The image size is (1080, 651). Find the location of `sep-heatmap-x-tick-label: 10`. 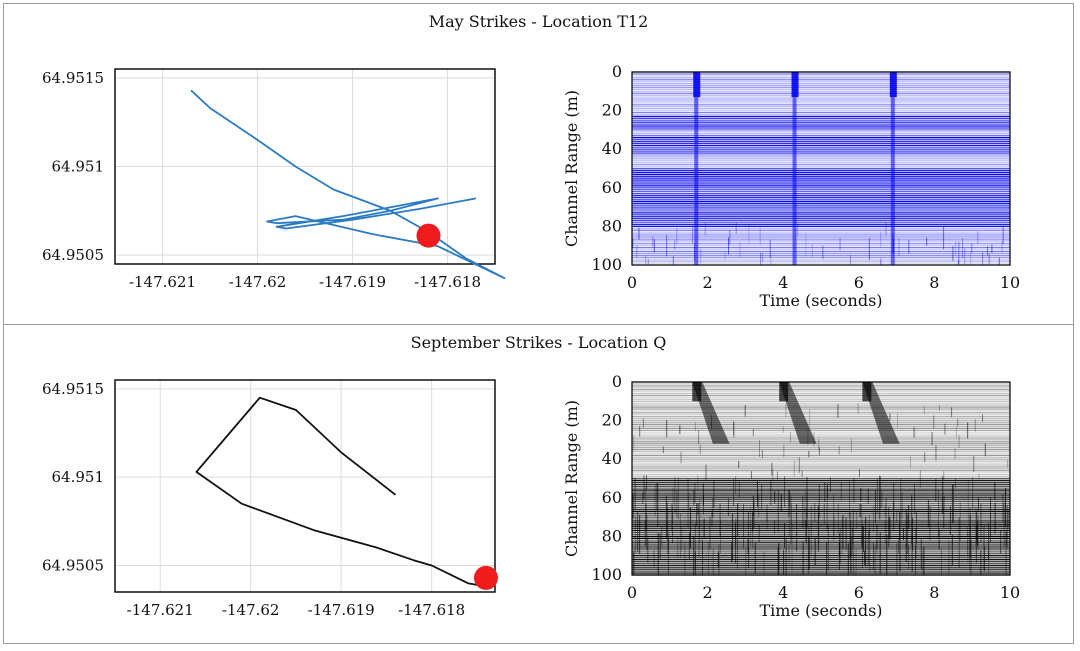

sep-heatmap-x-tick-label: 10 is located at coordinates (1010, 592).